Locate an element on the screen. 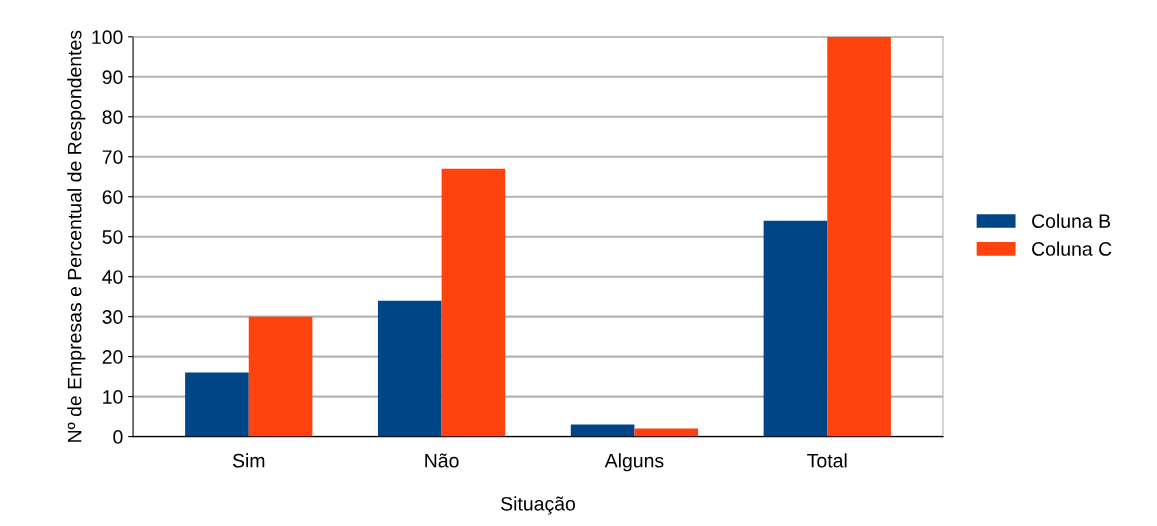 This screenshot has height=526, width=1157. legend-label: Coluna C is located at coordinates (1072, 248).